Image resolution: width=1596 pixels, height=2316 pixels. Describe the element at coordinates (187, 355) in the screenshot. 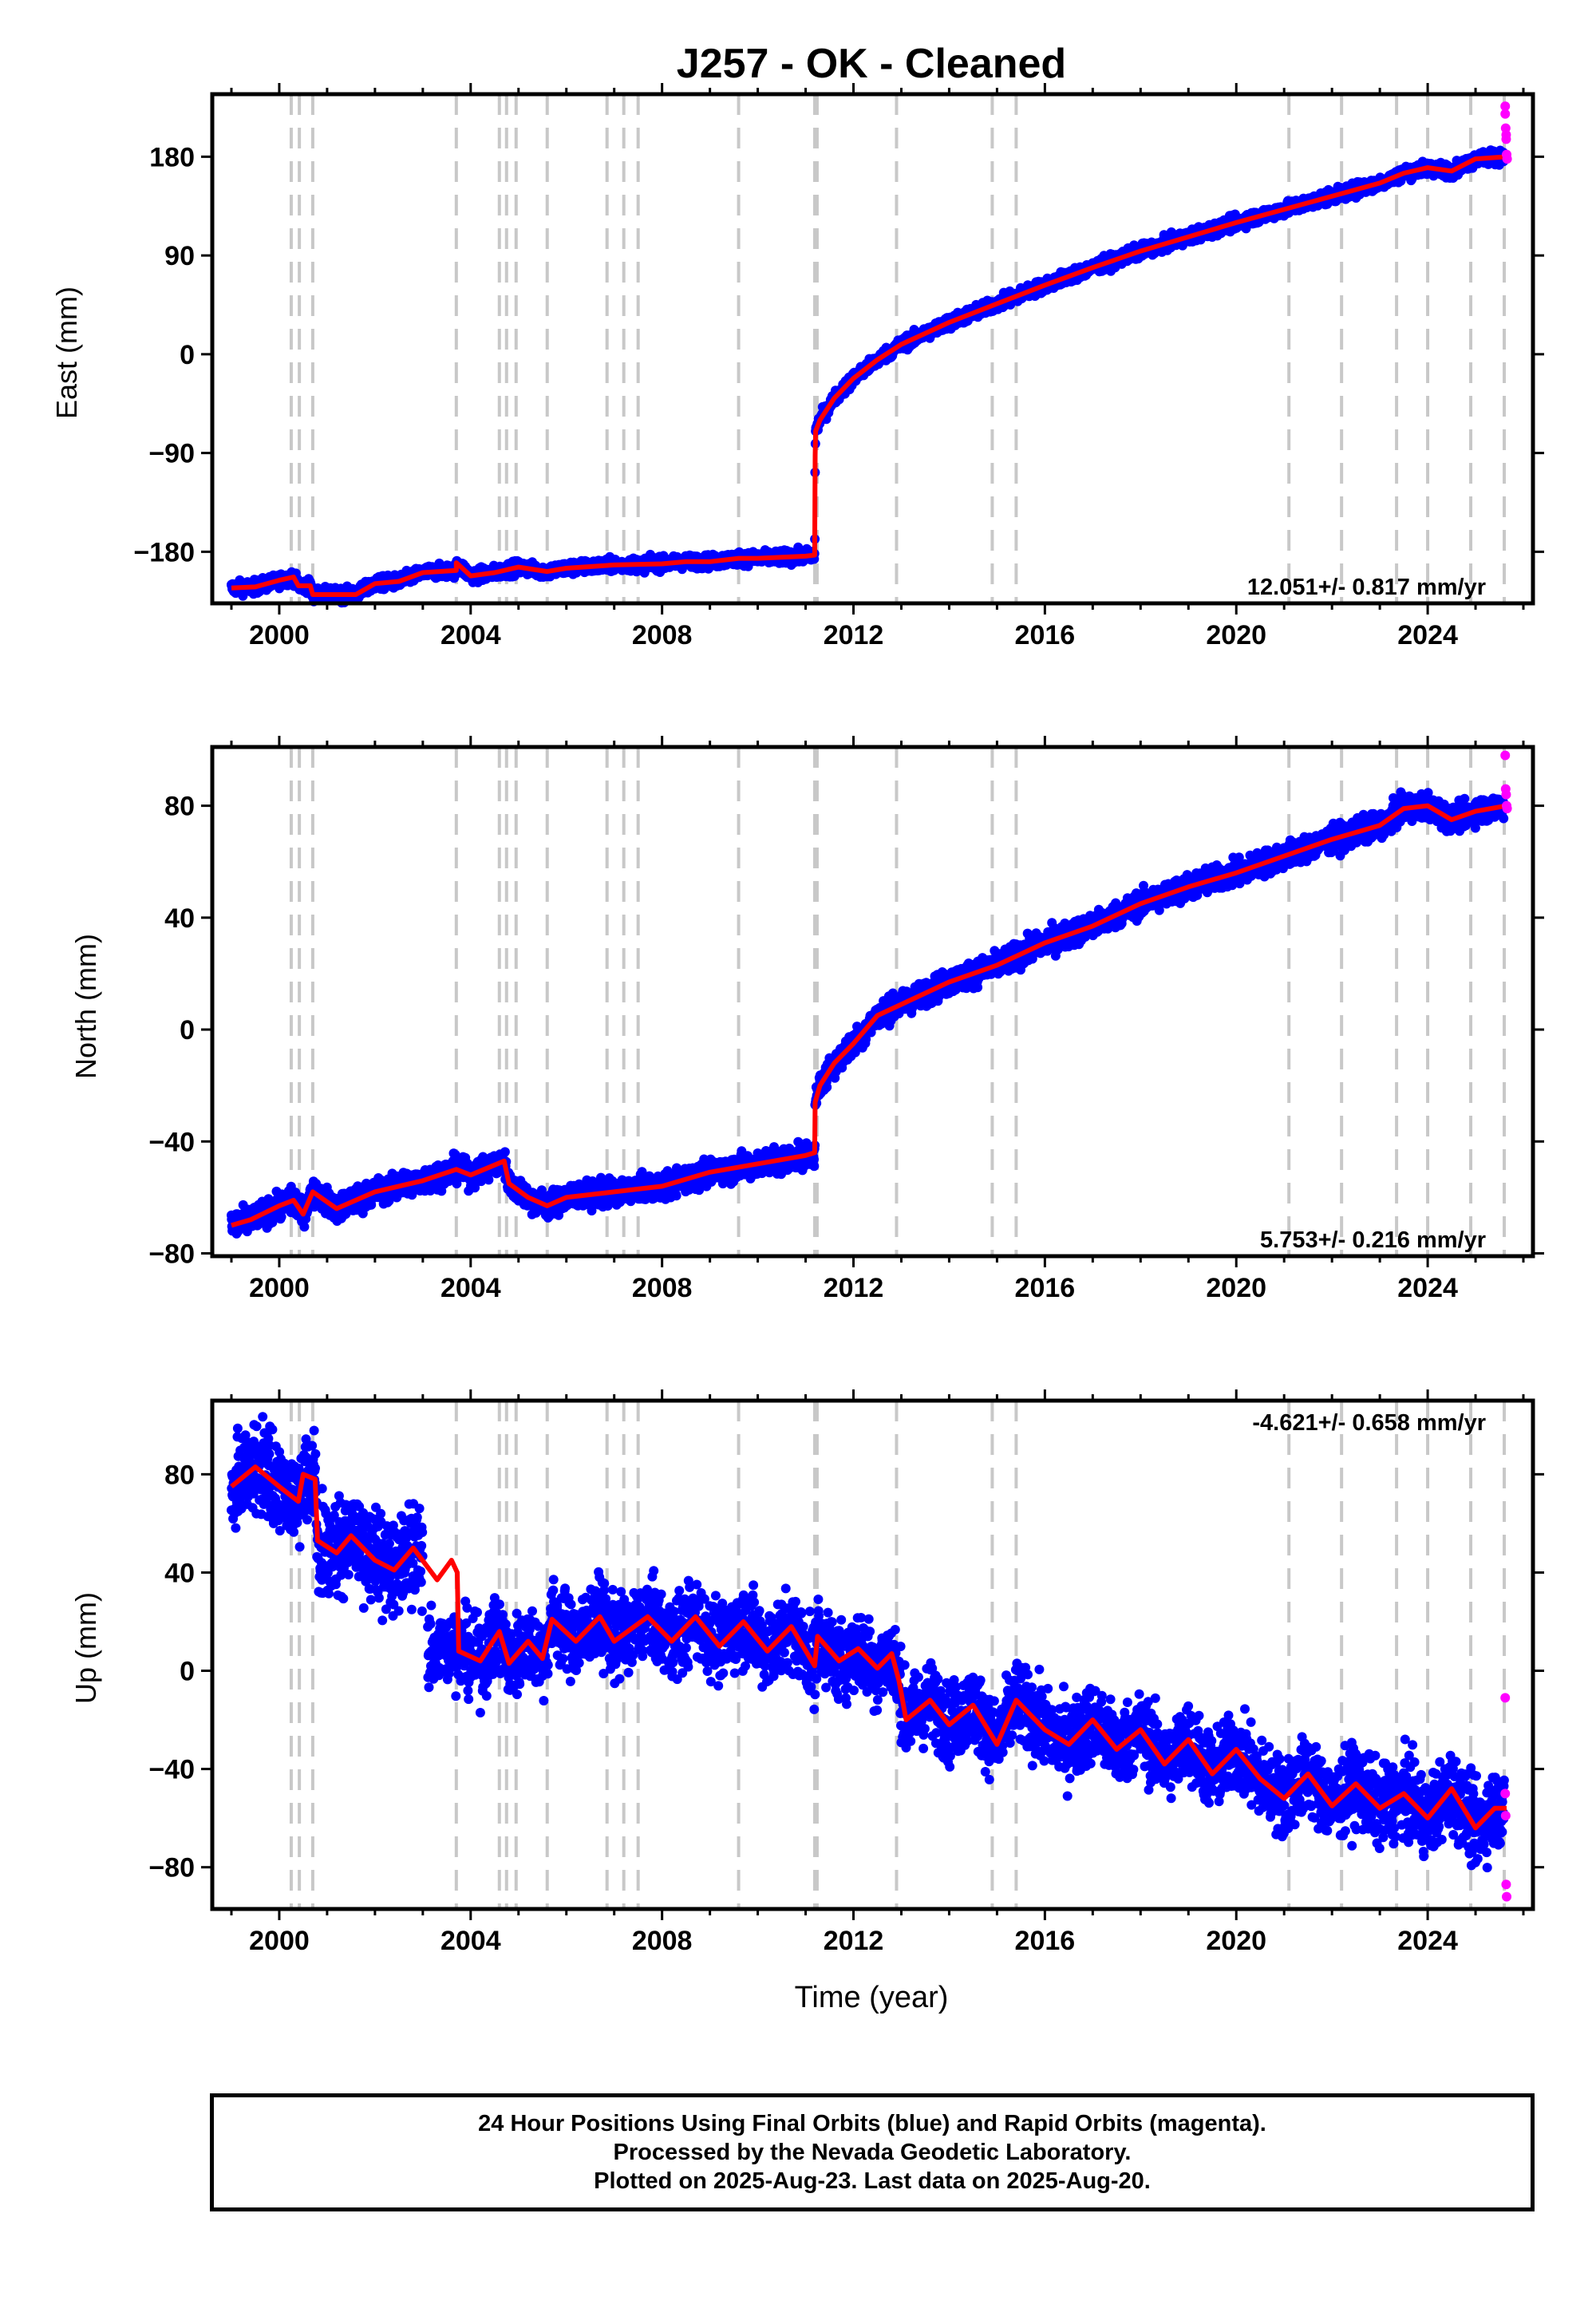

I see `y-tick-label: 0` at that location.